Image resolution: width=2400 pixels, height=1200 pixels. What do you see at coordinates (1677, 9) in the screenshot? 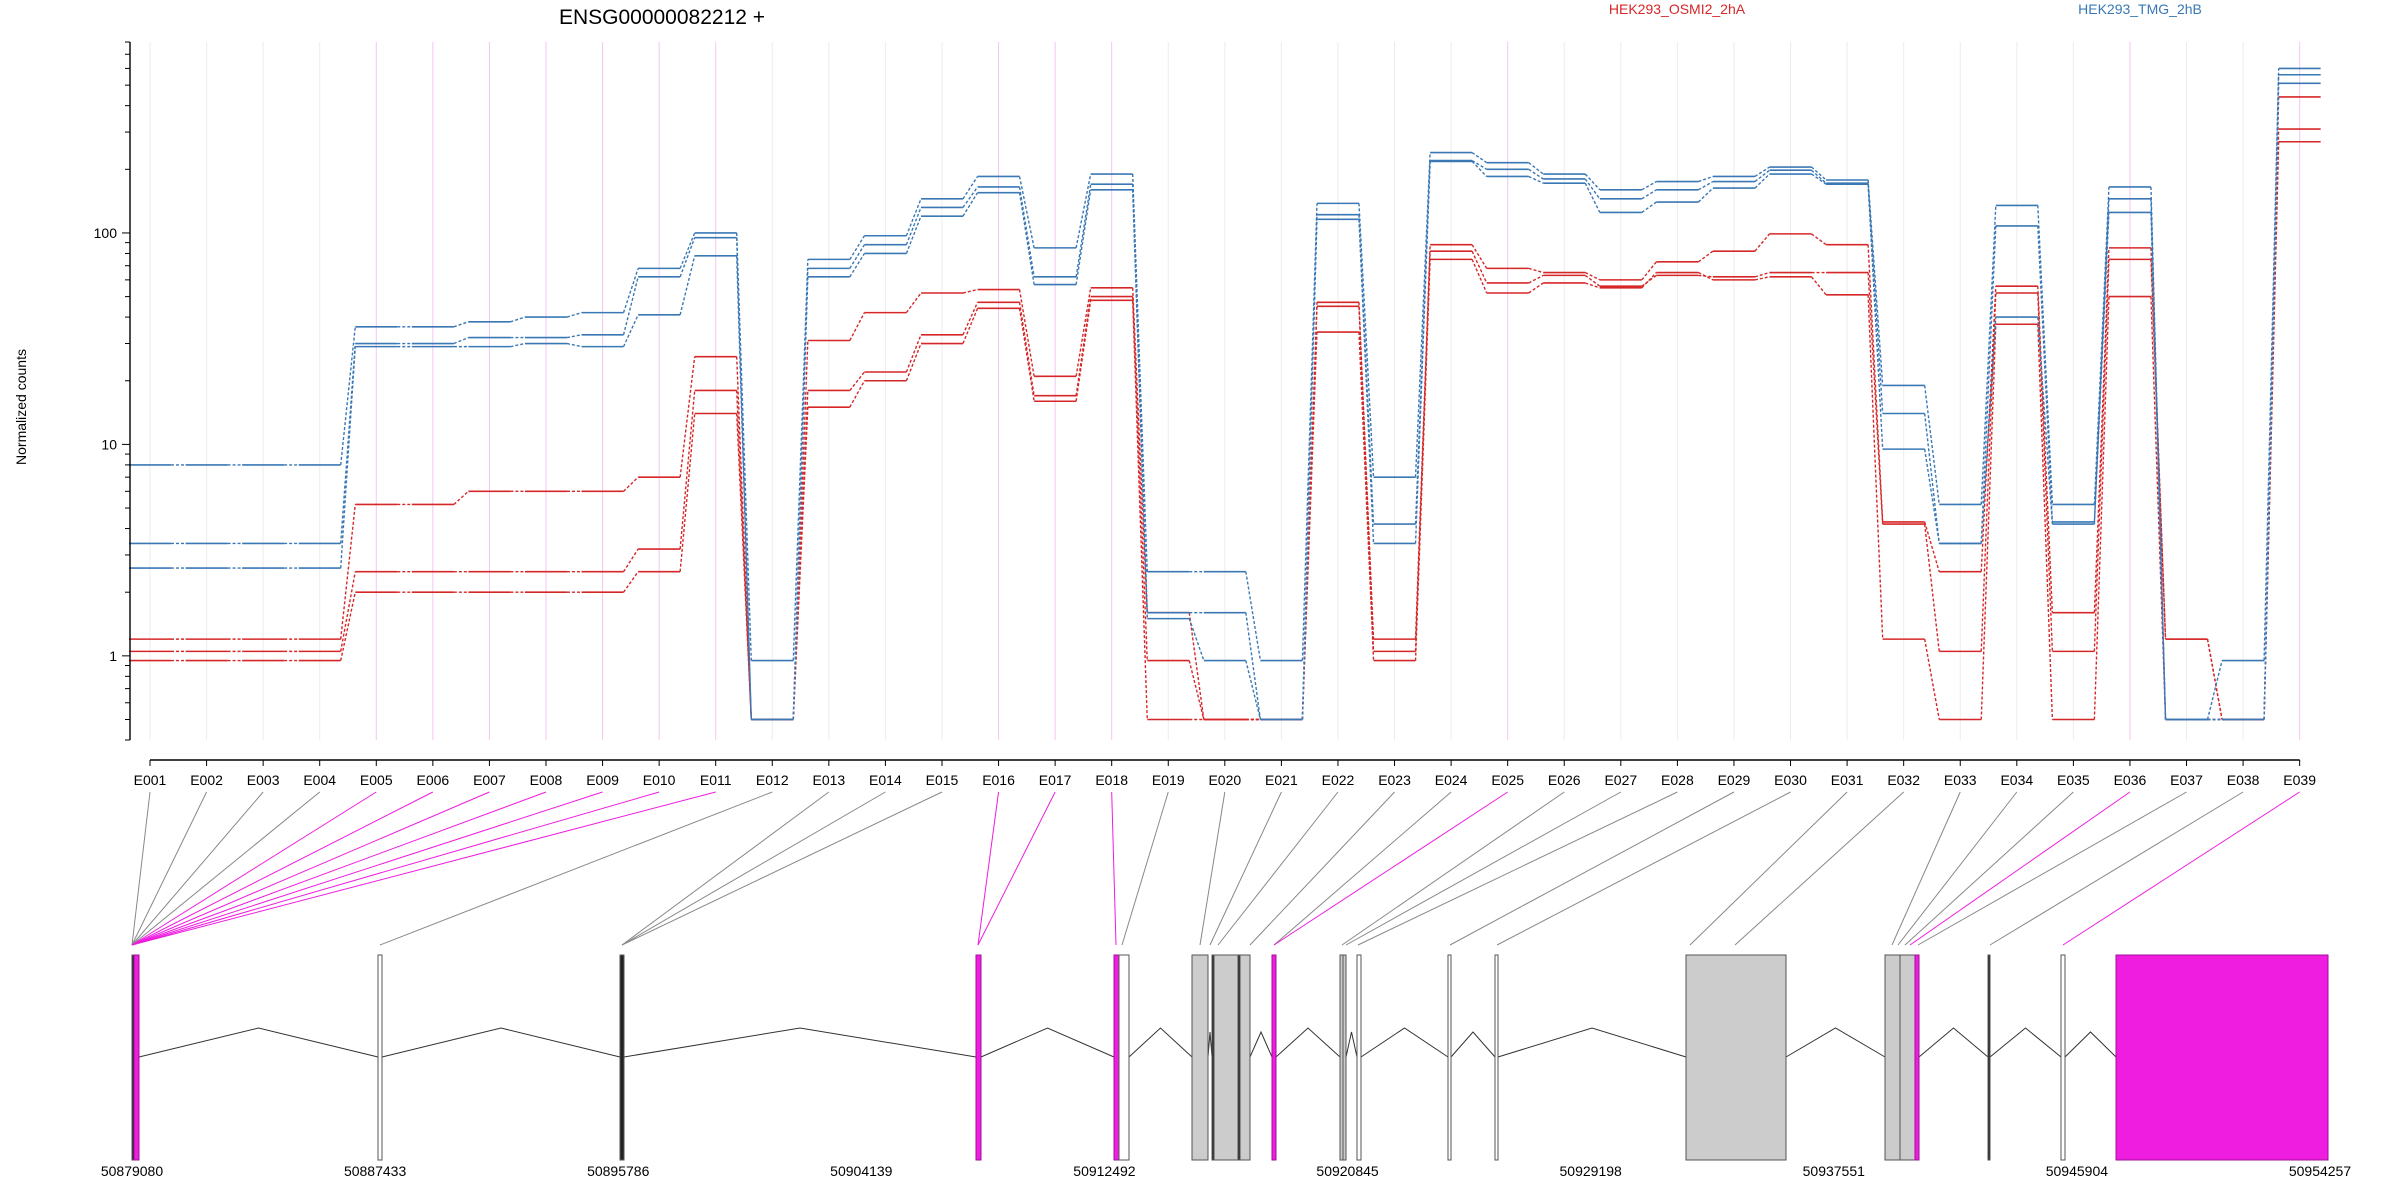
I see `legend-entry-osmi2: HEK293_OSMI2_2hA` at bounding box center [1677, 9].